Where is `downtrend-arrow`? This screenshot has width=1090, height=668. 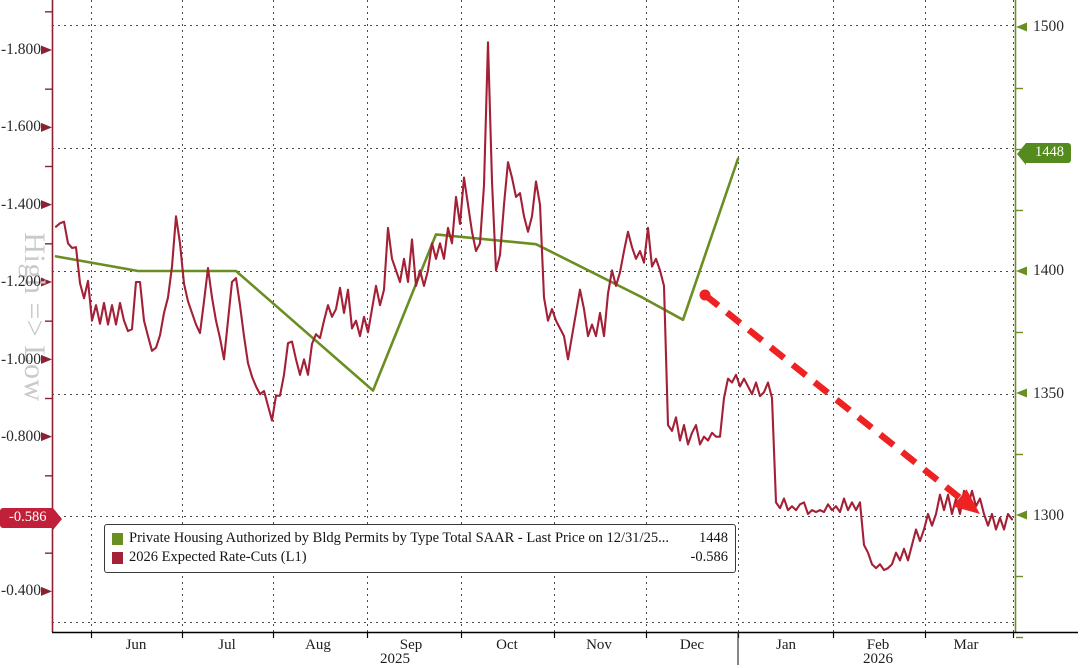 downtrend-arrow is located at coordinates (839, 401).